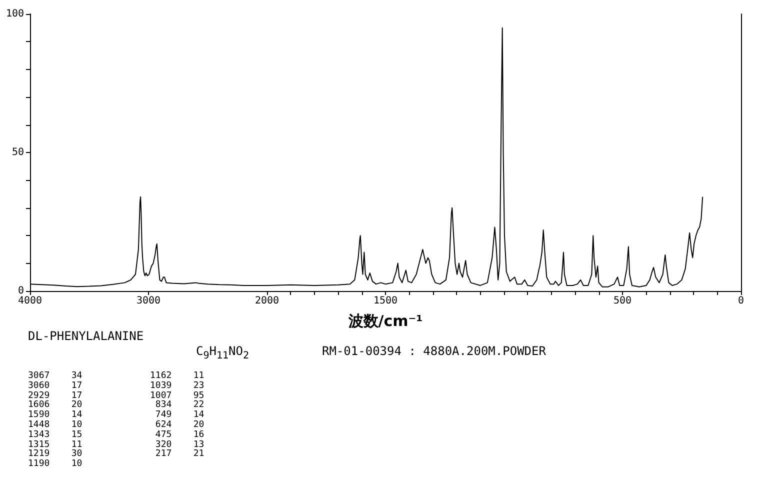  What do you see at coordinates (179, 405) in the screenshot?
I see `text: 834 22` at bounding box center [179, 405].